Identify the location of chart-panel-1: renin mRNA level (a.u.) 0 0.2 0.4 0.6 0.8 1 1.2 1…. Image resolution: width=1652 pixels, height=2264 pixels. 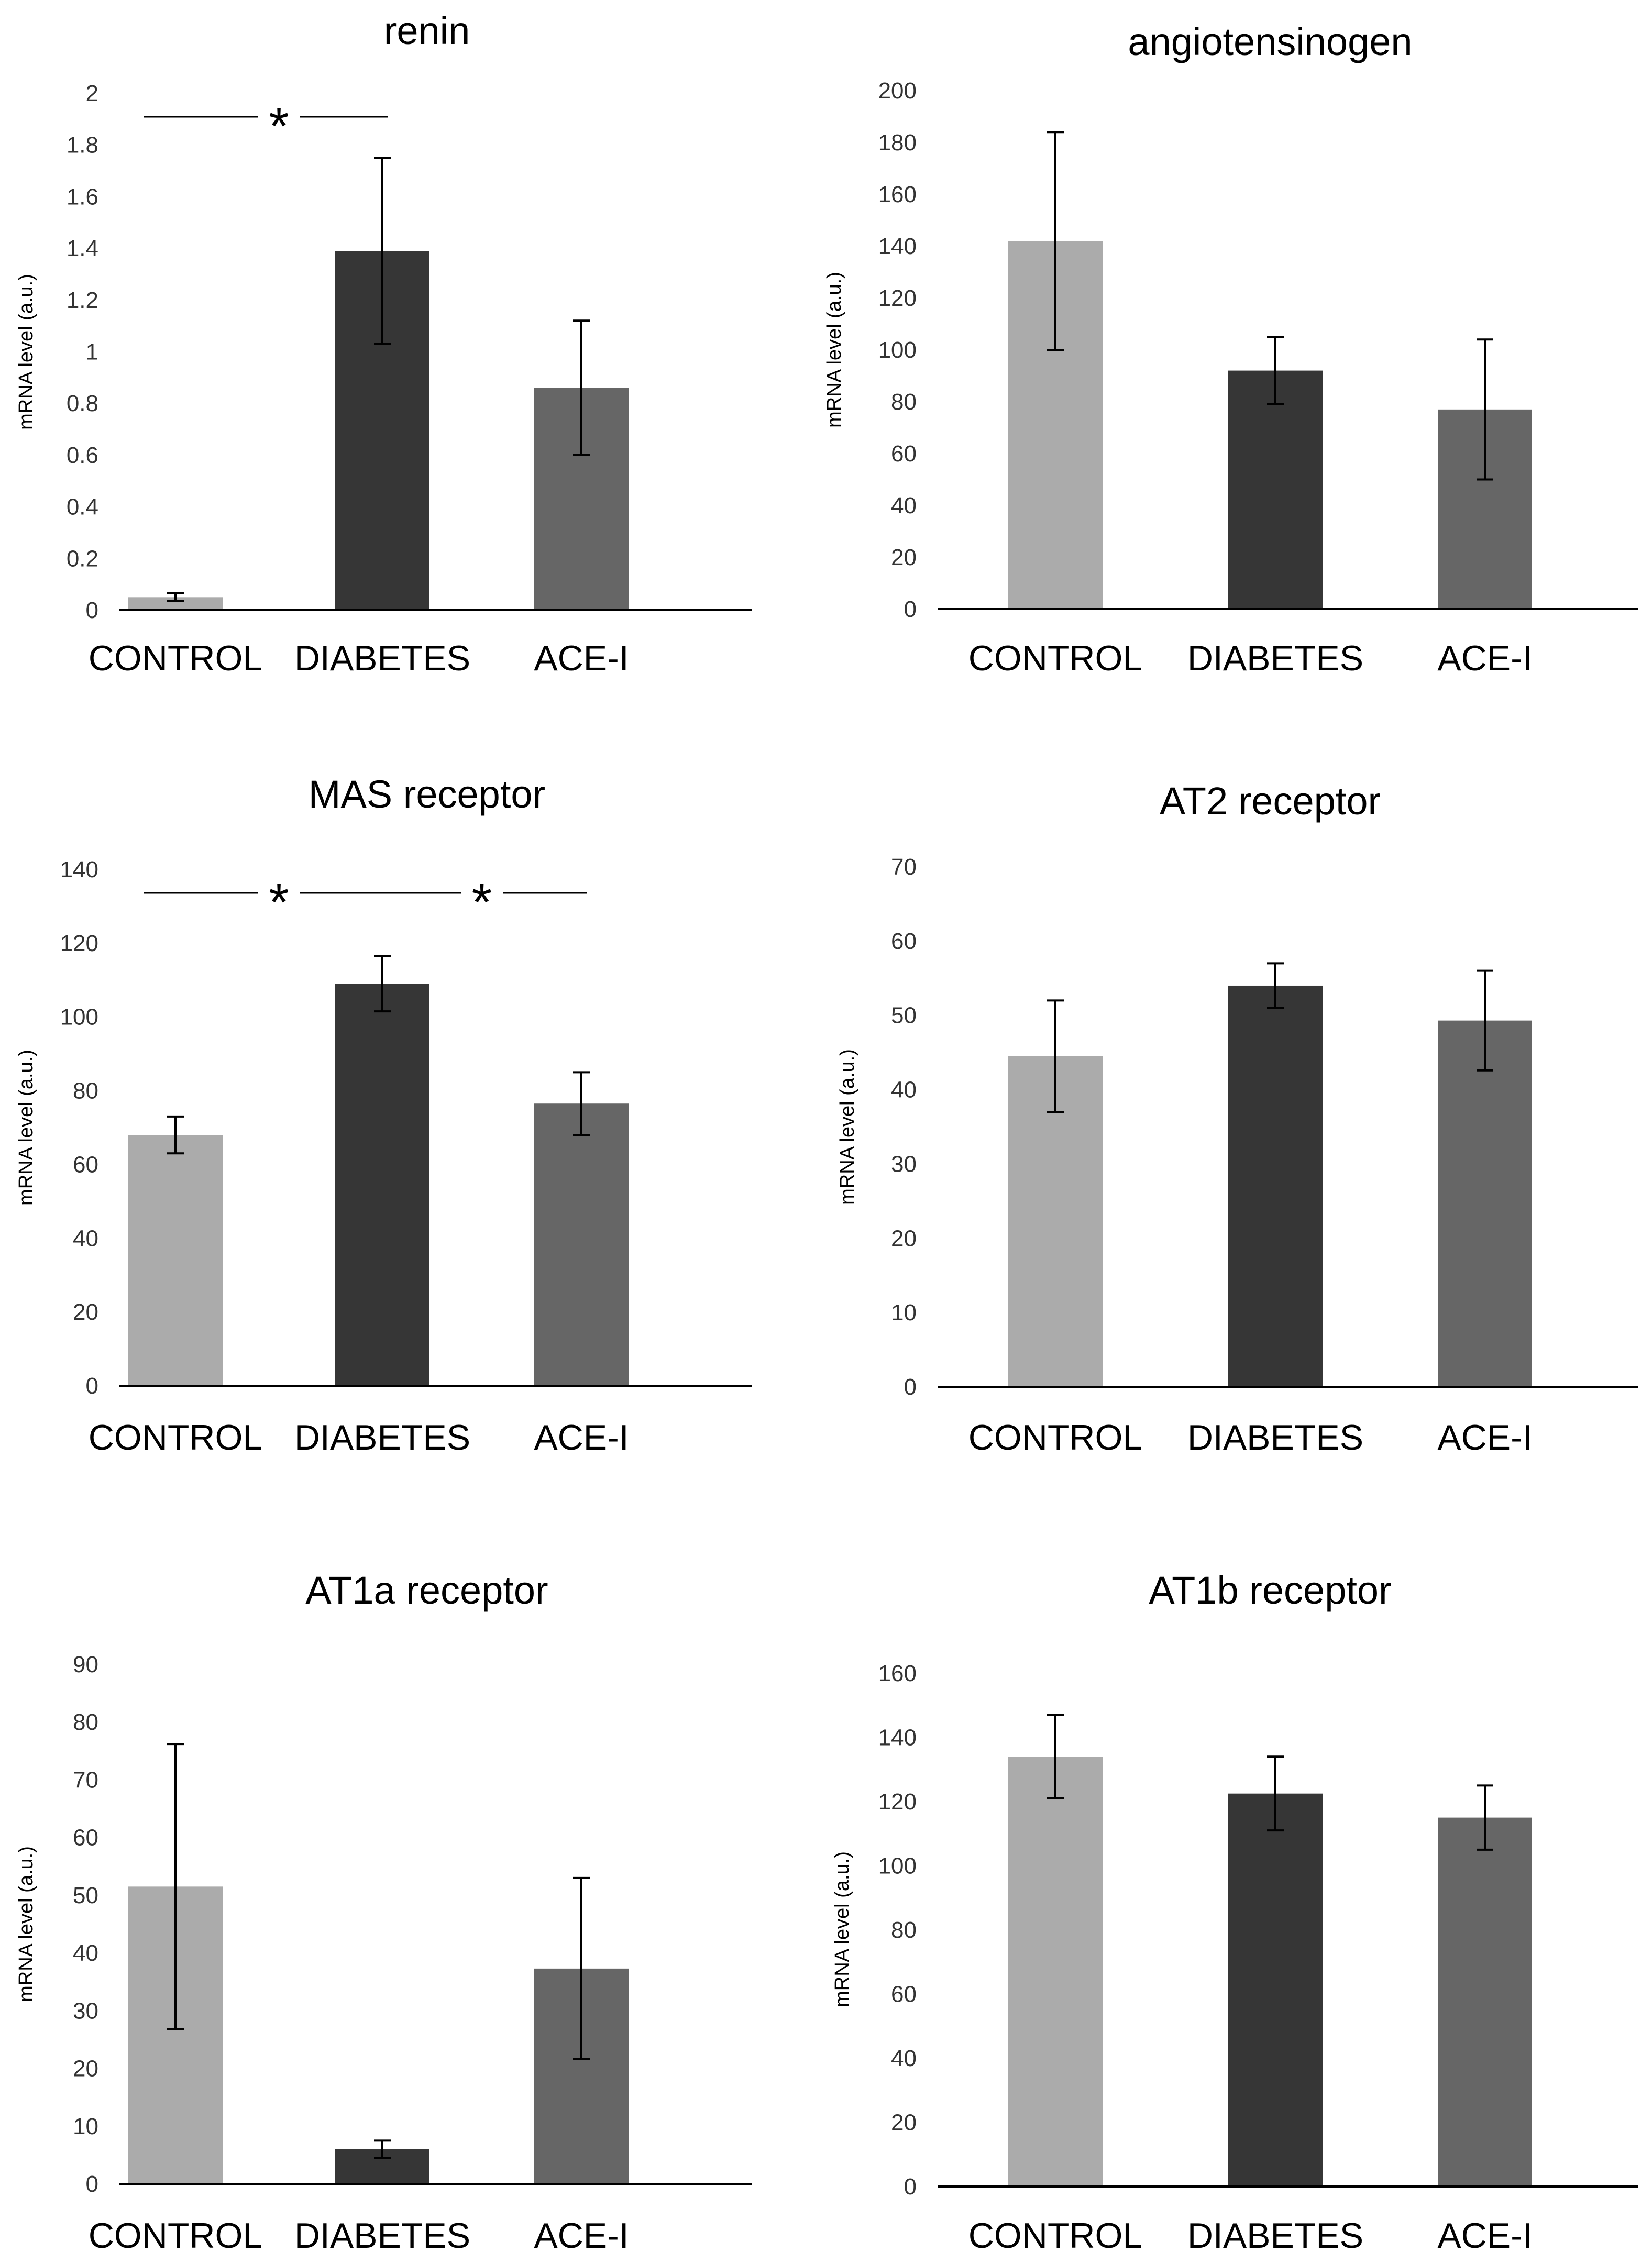
(383, 343).